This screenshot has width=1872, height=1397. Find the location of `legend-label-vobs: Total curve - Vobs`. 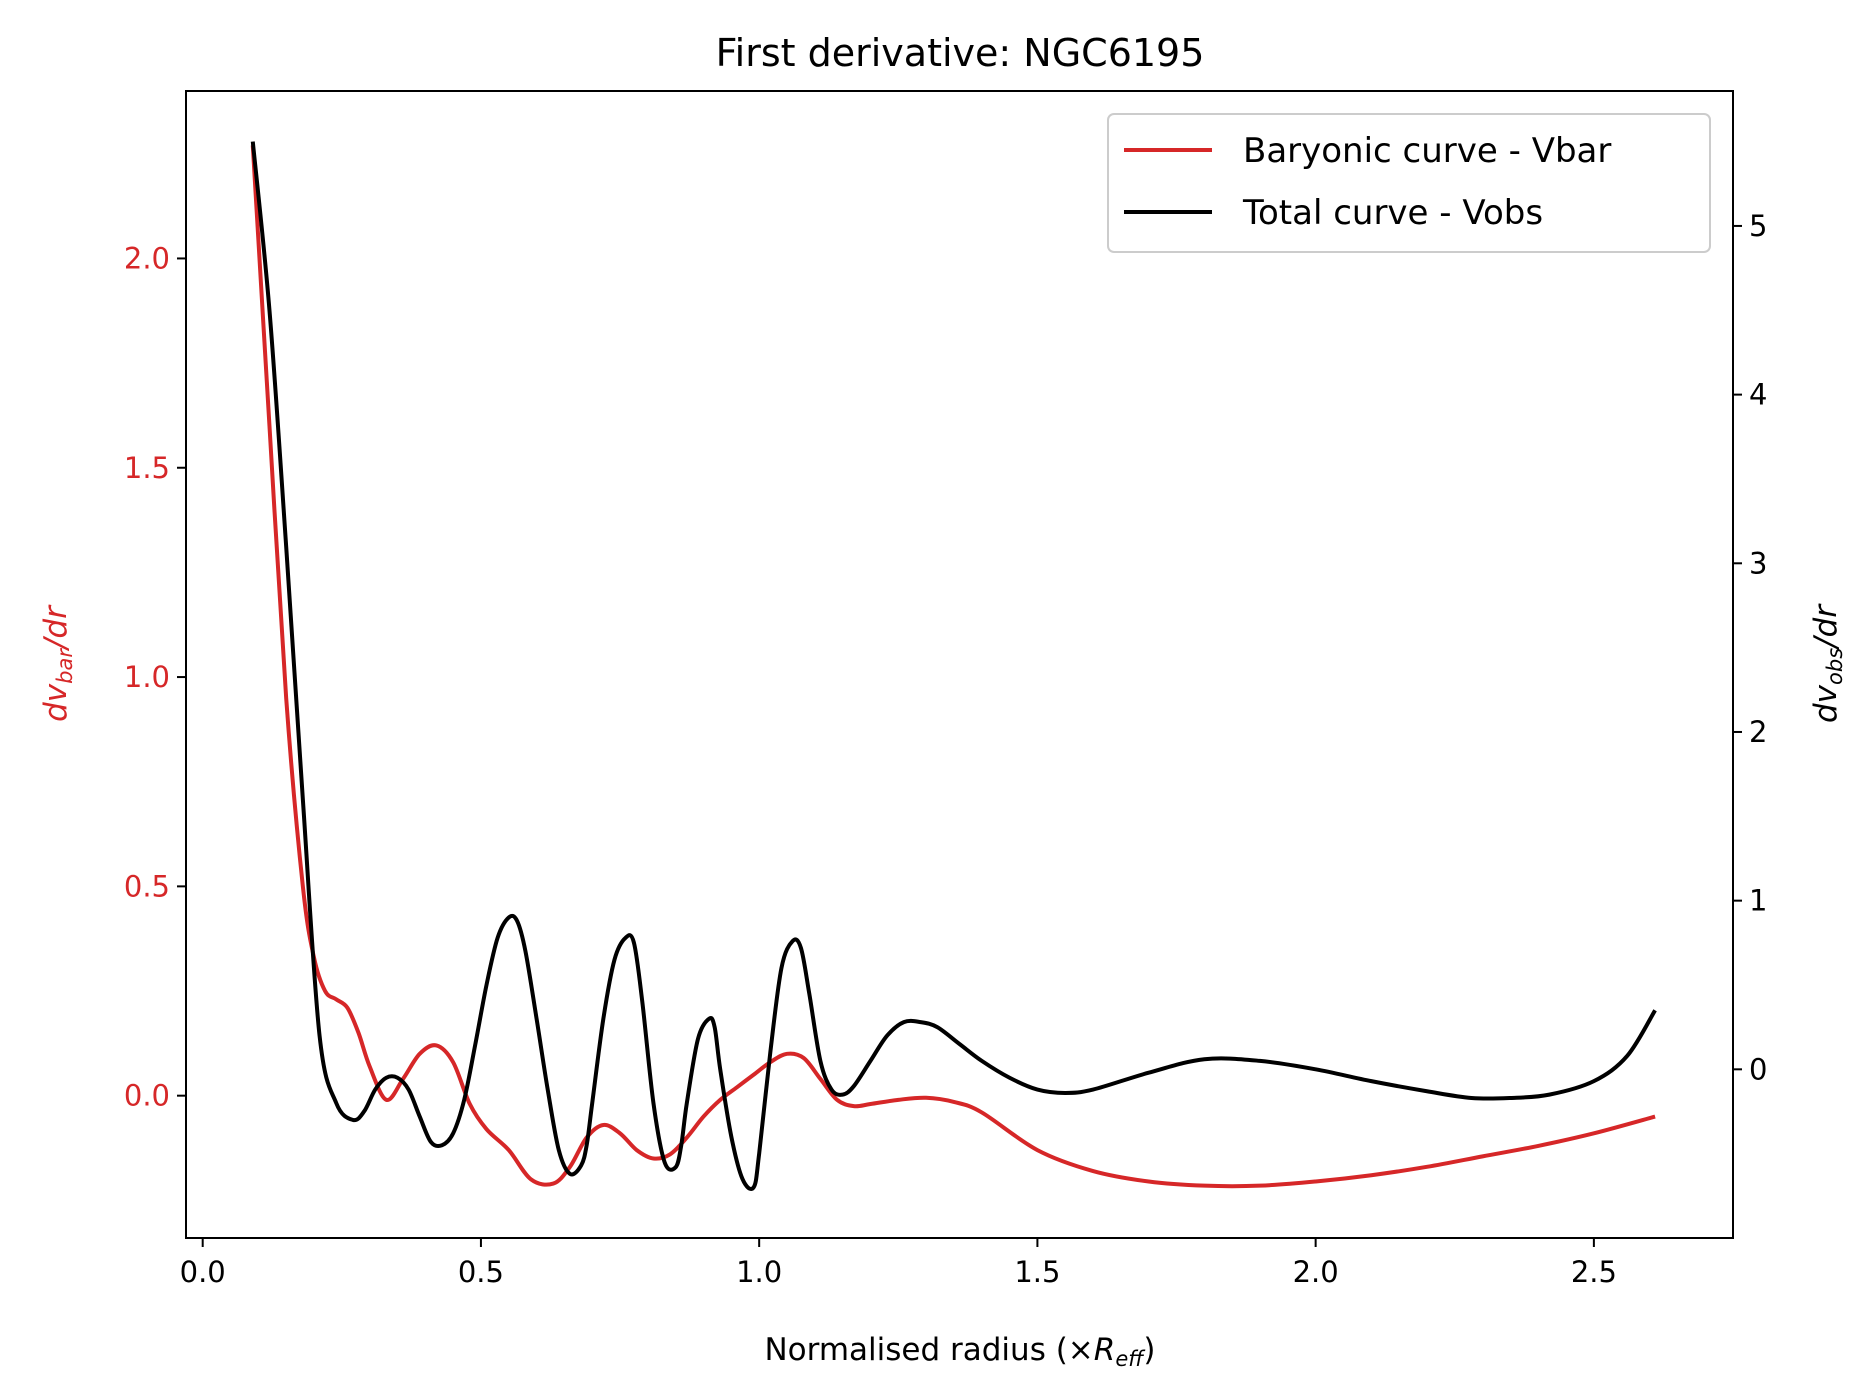

legend-label-vobs: Total curve - Vobs is located at coordinates (1392, 213).